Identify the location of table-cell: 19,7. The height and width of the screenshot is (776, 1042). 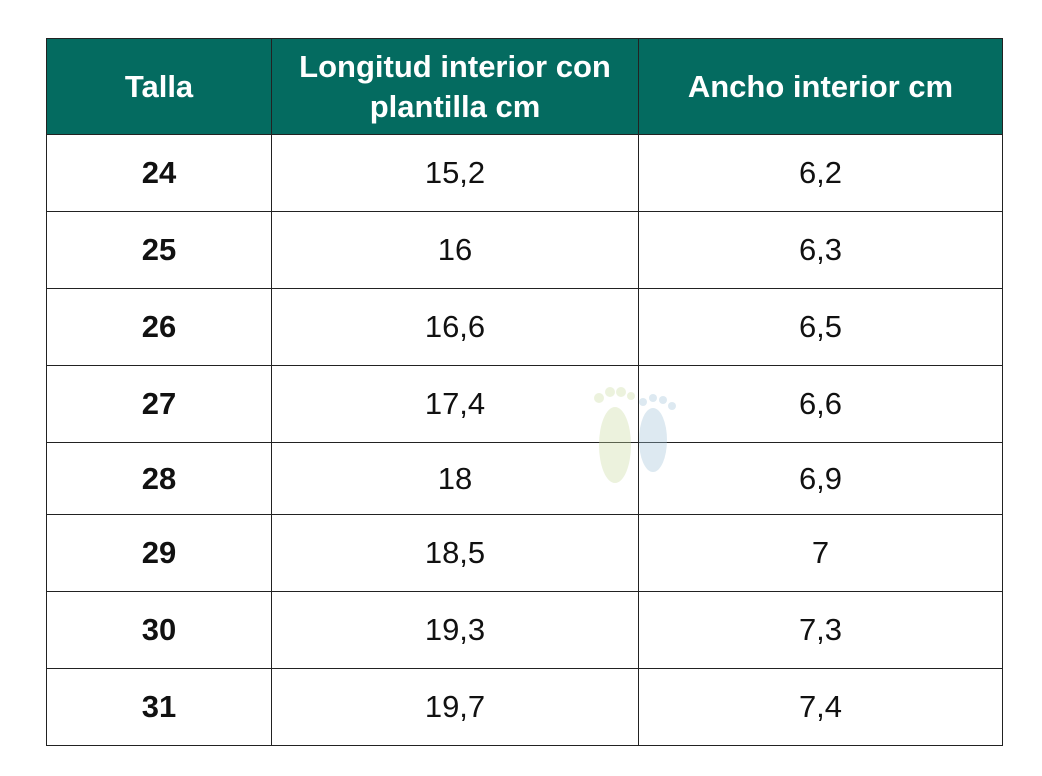
(455, 707).